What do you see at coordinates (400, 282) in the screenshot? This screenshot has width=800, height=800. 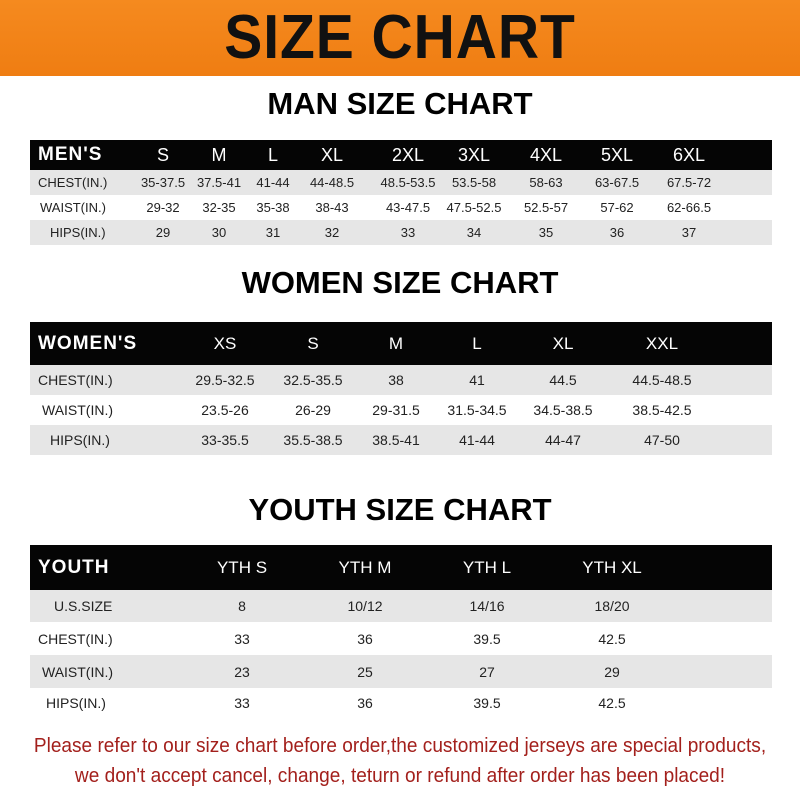 I see `women-section-title: WOMEN SIZE CHART` at bounding box center [400, 282].